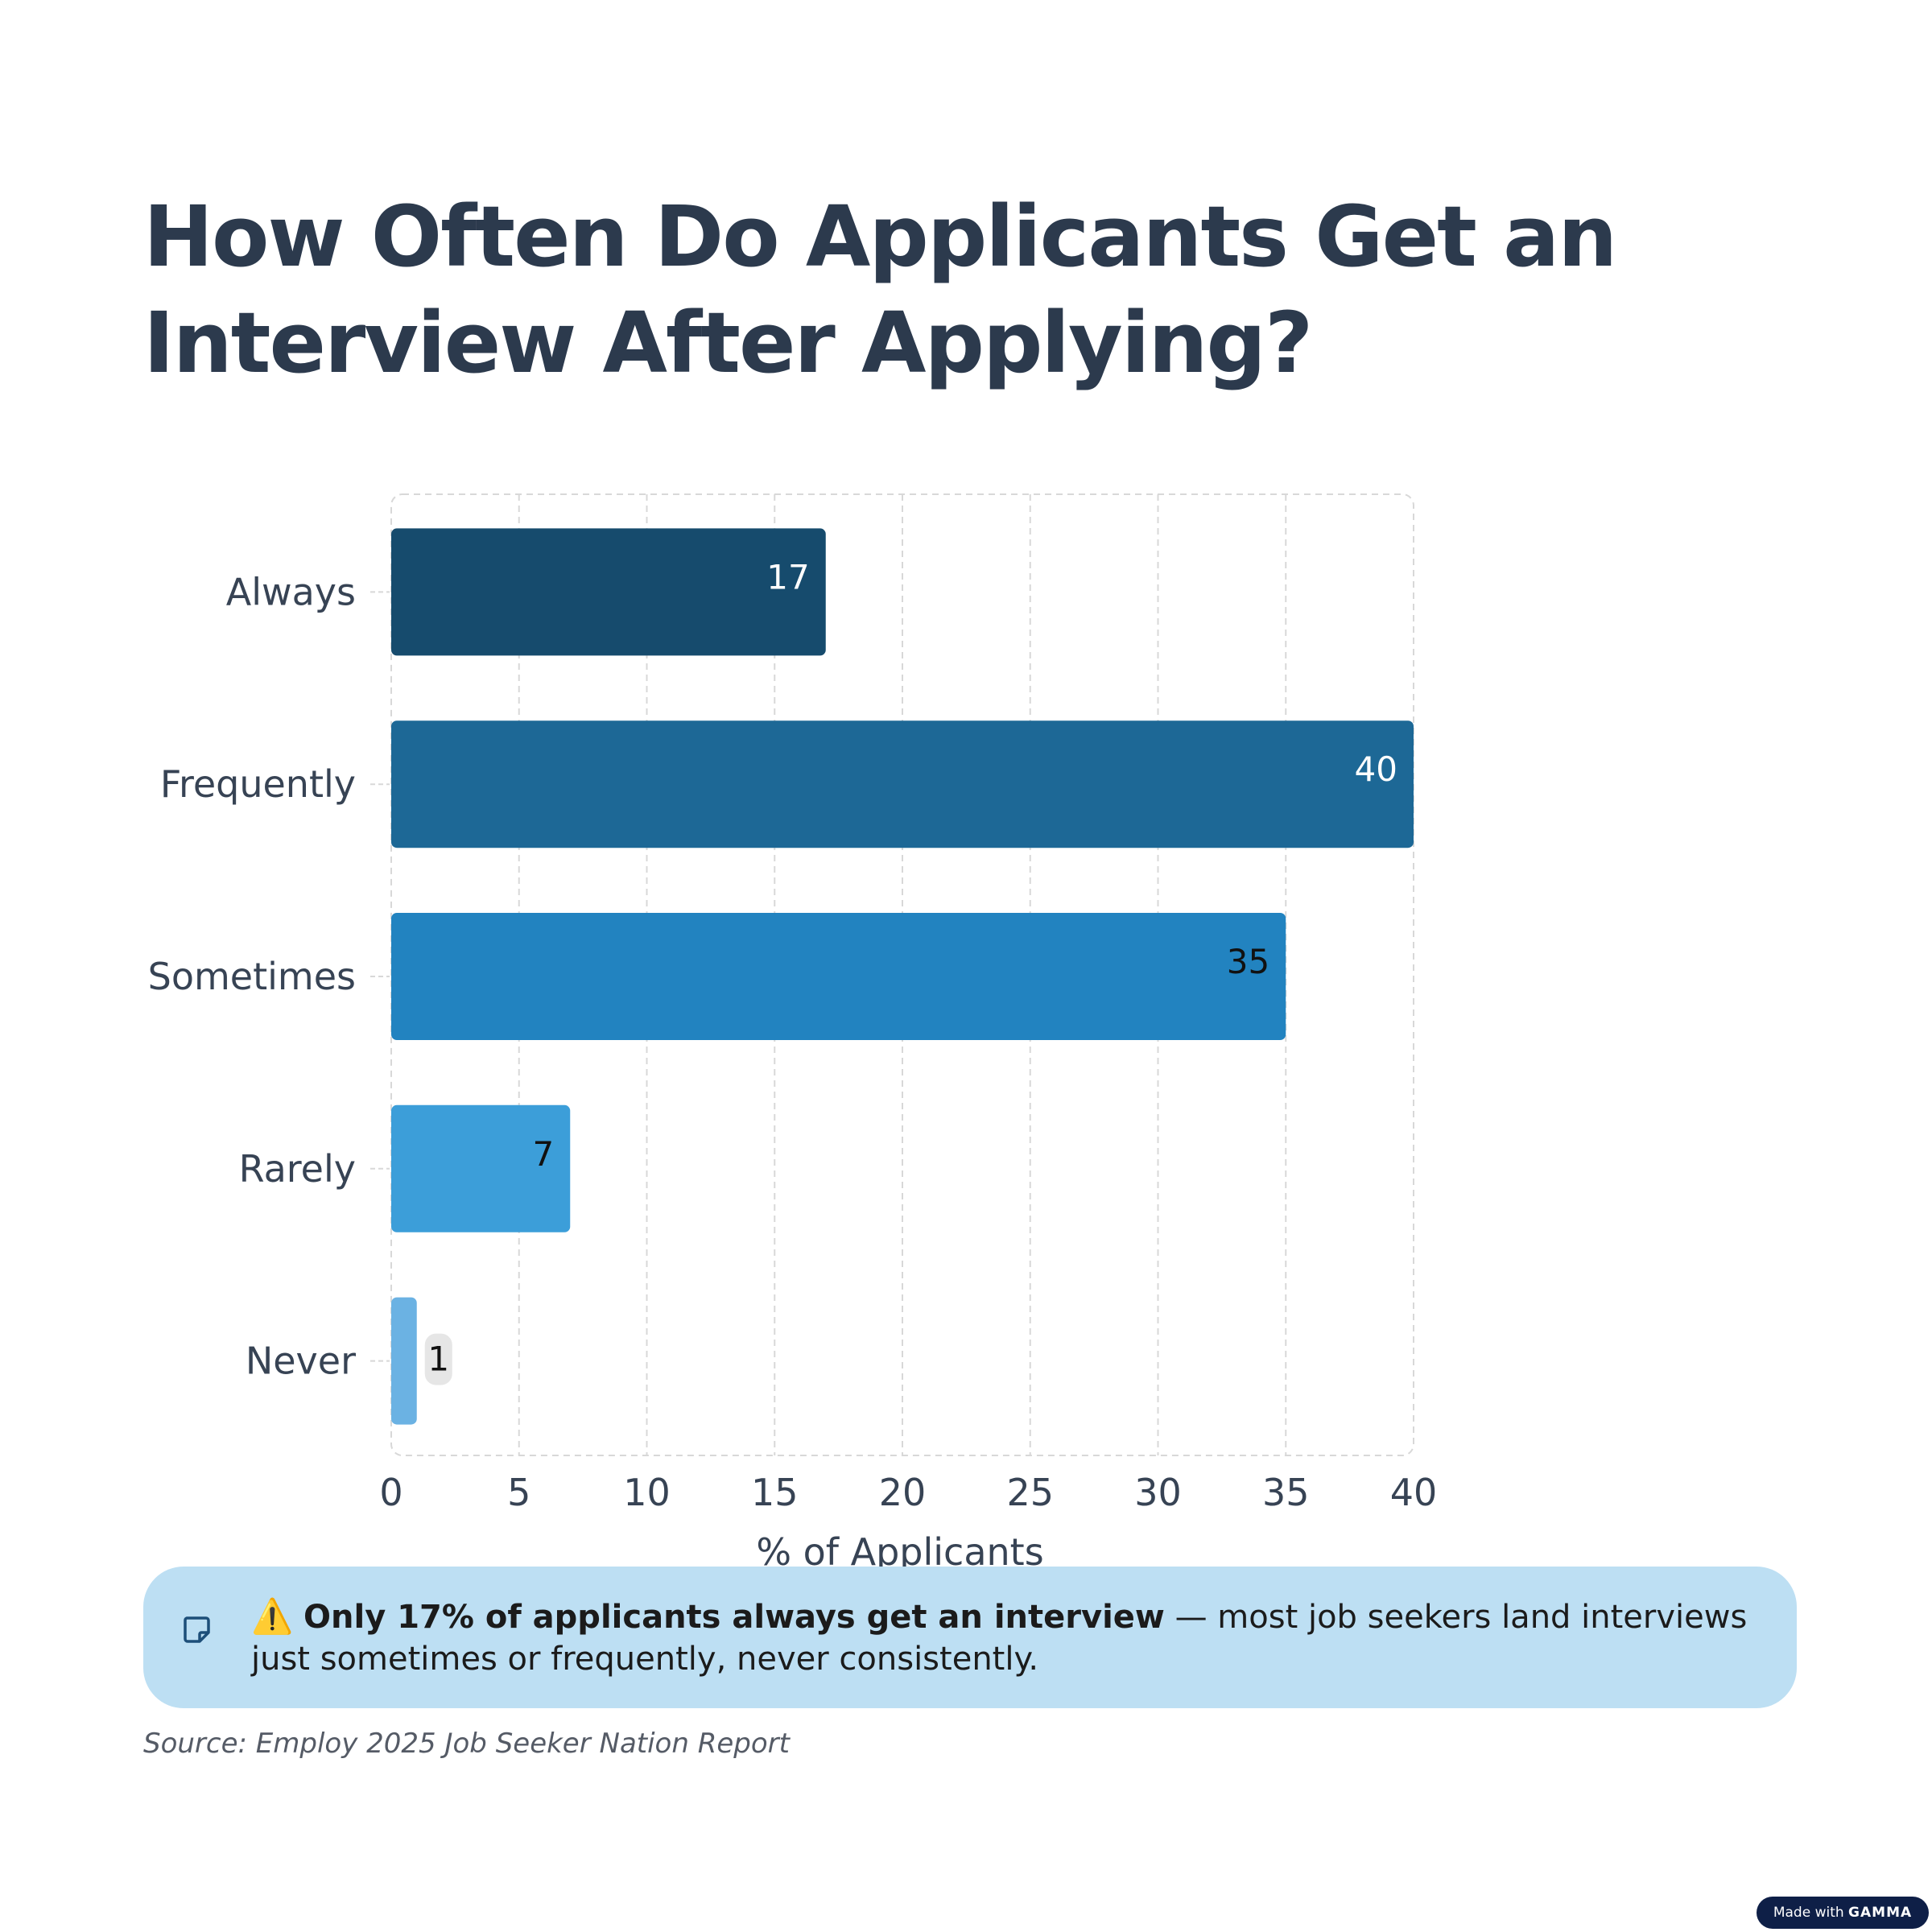 The height and width of the screenshot is (1932, 1932). I want to click on x-tick-label: 5, so click(518, 1492).